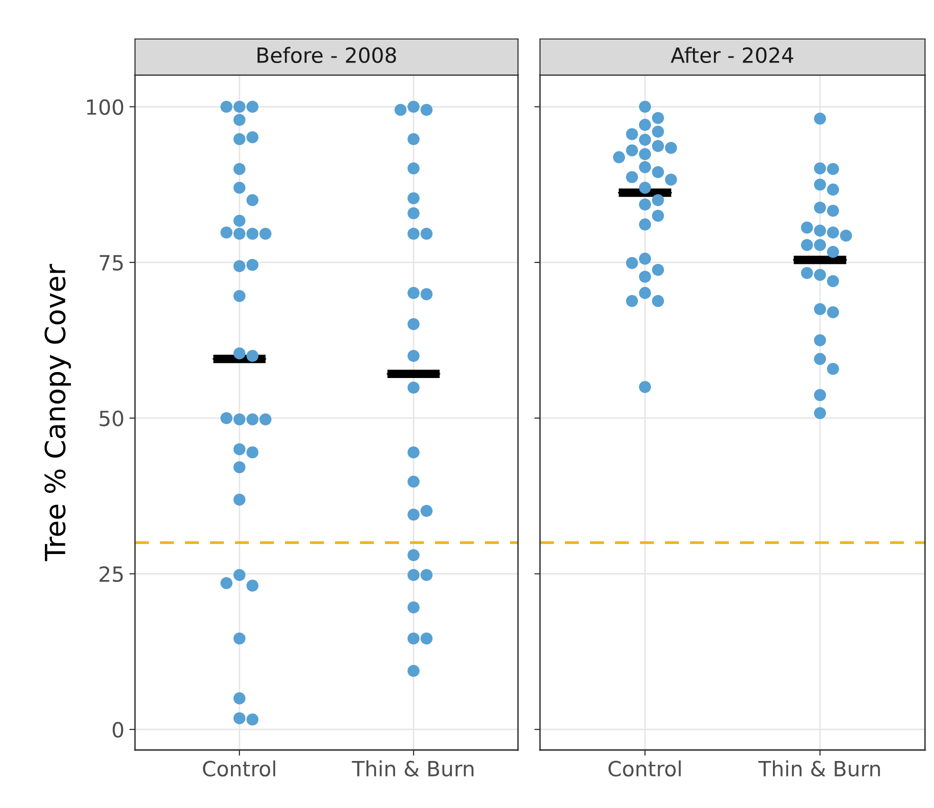  I want to click on y-tick-label: 0, so click(118, 730).